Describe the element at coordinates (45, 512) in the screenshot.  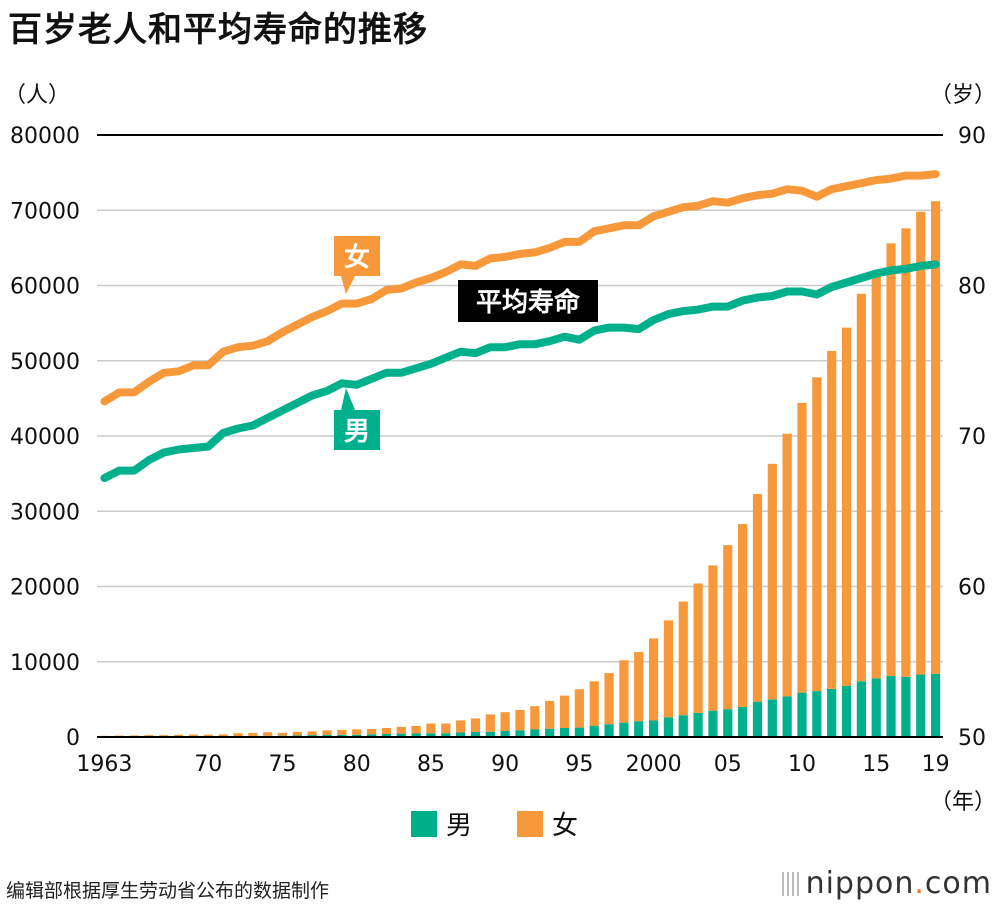
I see `left-tick-label: 30000` at that location.